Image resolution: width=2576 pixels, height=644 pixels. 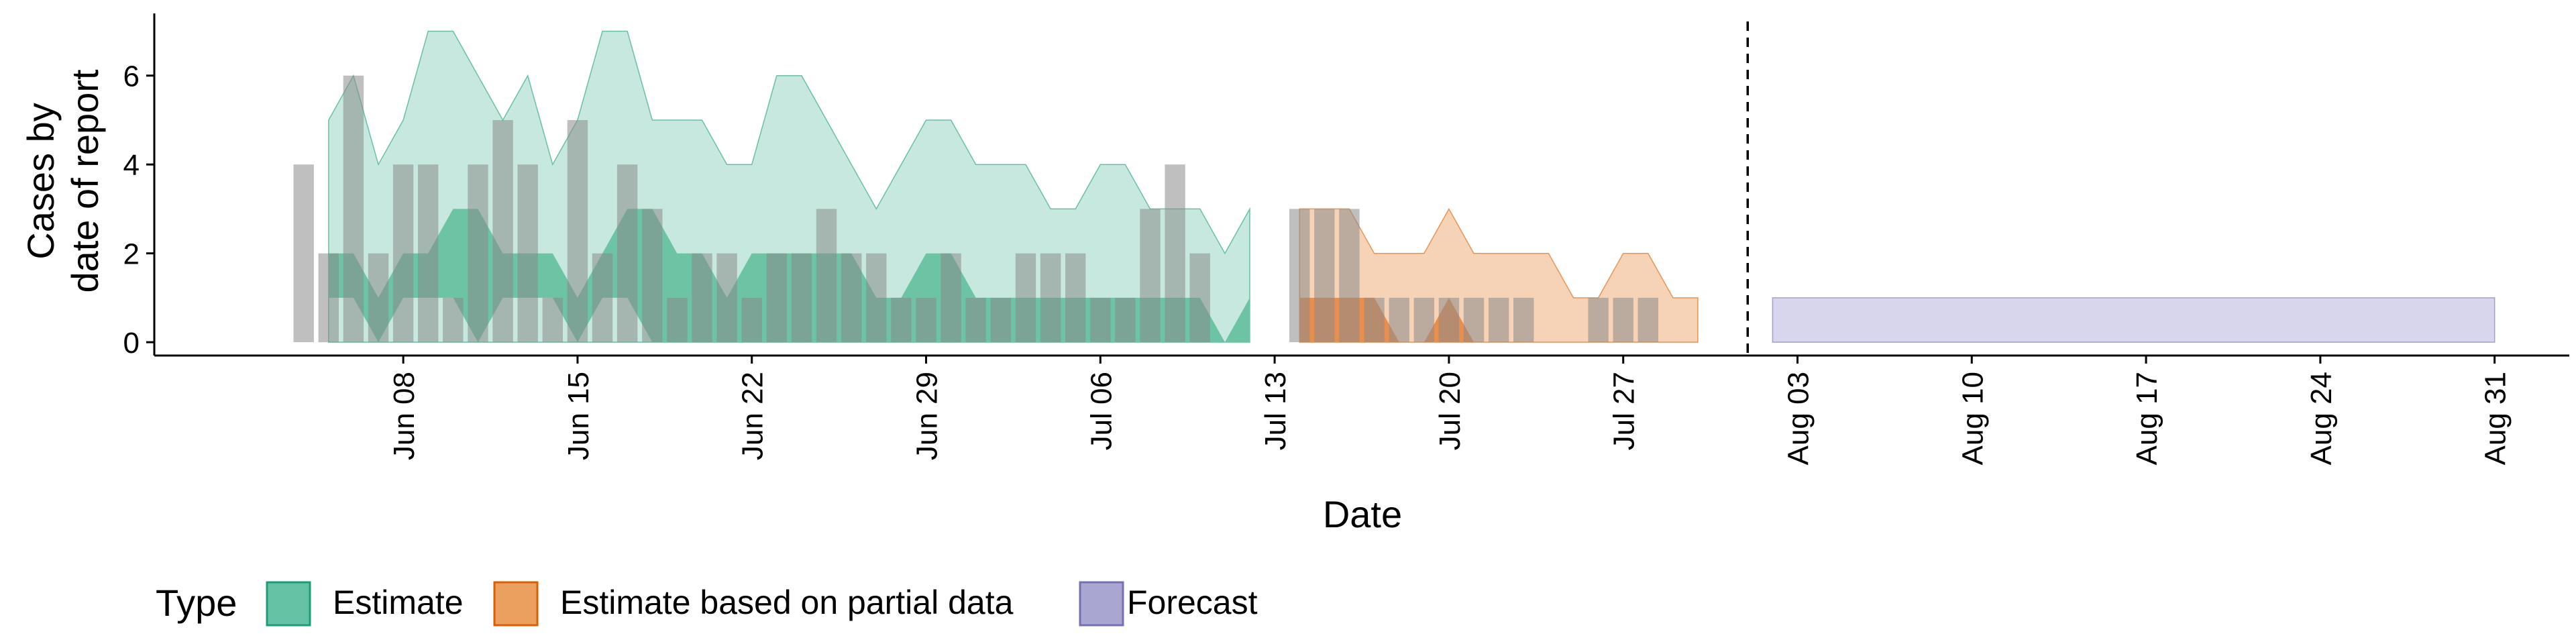 What do you see at coordinates (398, 602) in the screenshot?
I see `legend-label-estimate: Estimate` at bounding box center [398, 602].